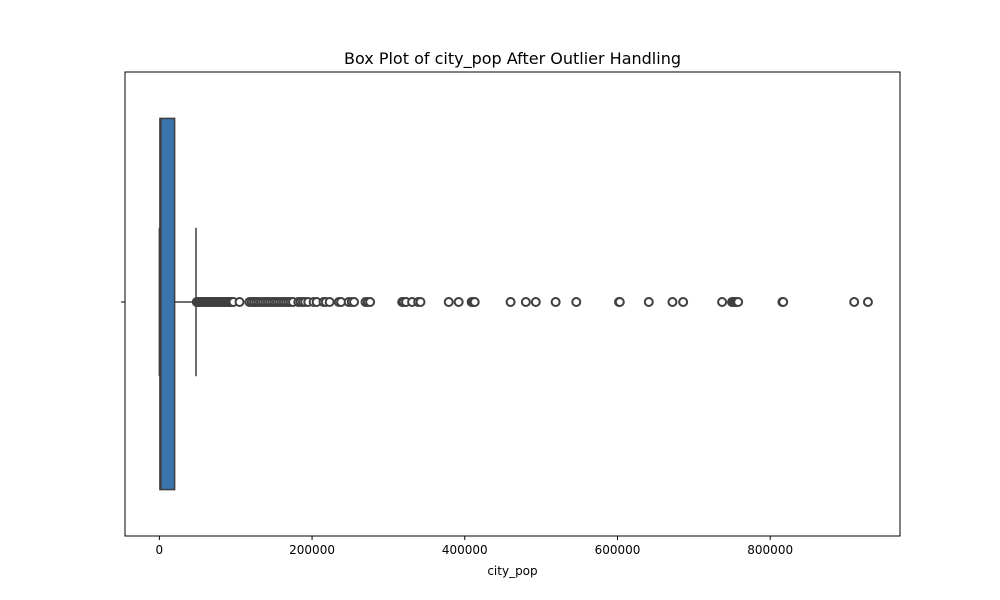 This screenshot has height=600, width=1000. What do you see at coordinates (312, 550) in the screenshot?
I see `x-tick-label: 200000` at bounding box center [312, 550].